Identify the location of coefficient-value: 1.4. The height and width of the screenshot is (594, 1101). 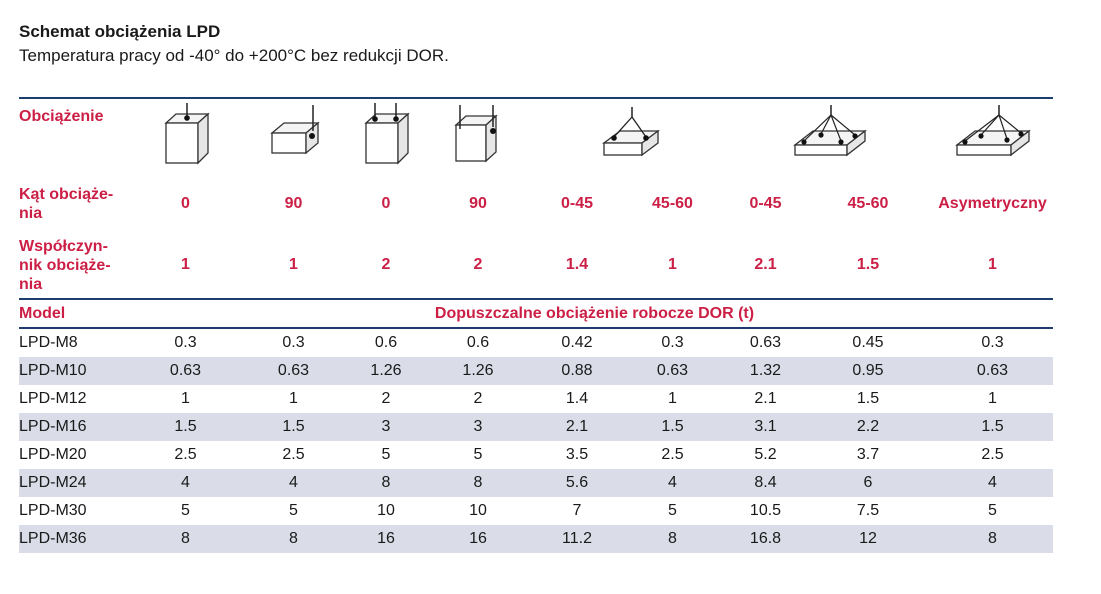
(577, 266).